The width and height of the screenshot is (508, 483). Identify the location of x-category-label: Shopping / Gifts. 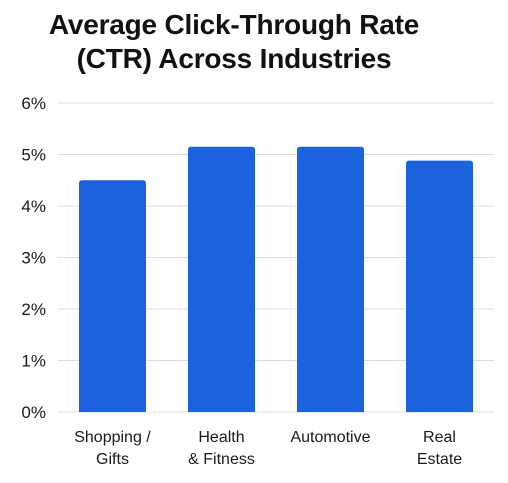
(112, 448).